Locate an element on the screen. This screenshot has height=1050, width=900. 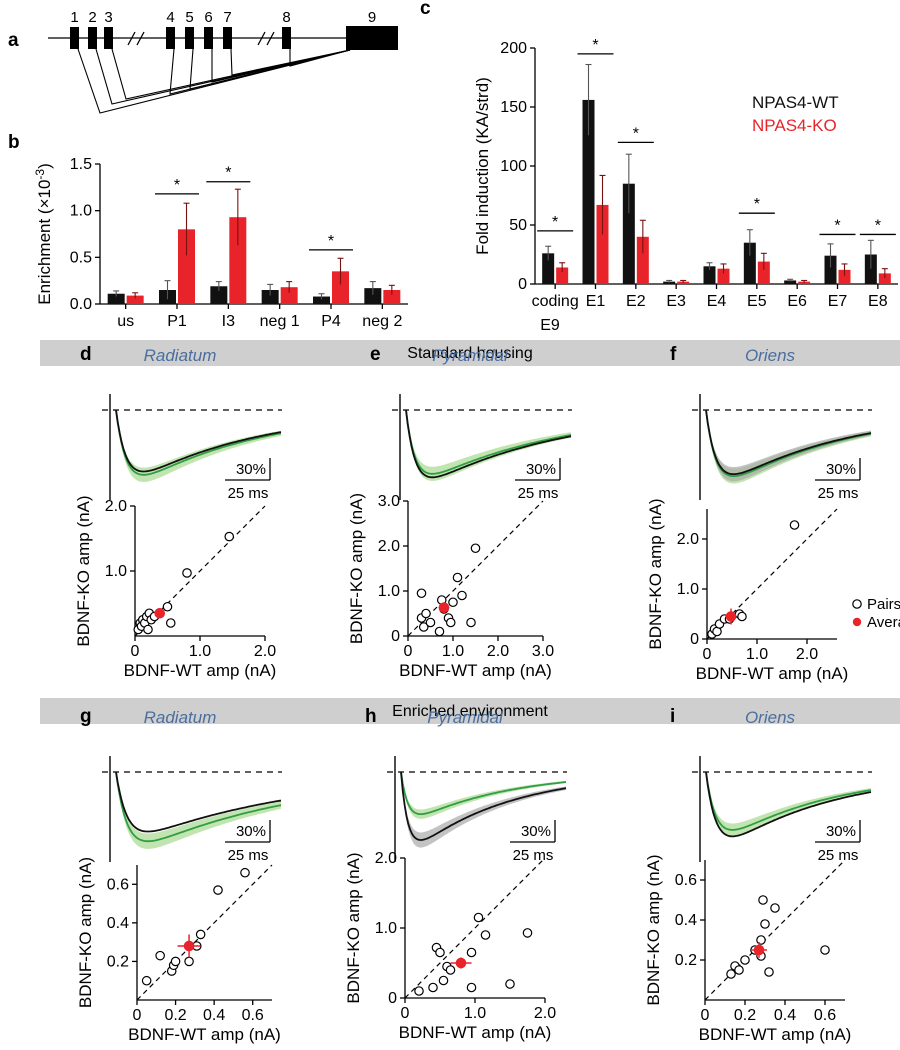
x-tick-label: I3 is located at coordinates (228, 321).